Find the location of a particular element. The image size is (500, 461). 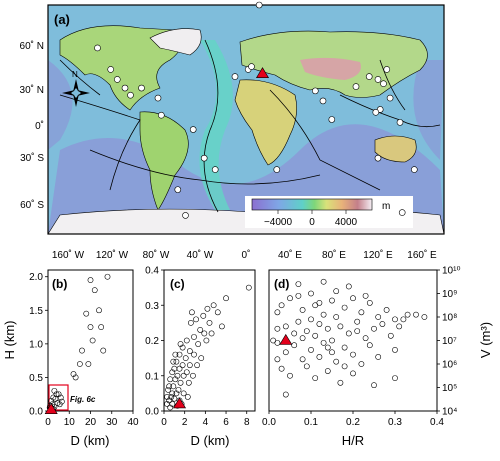

x-tick-label: 10 is located at coordinates (70, 422).